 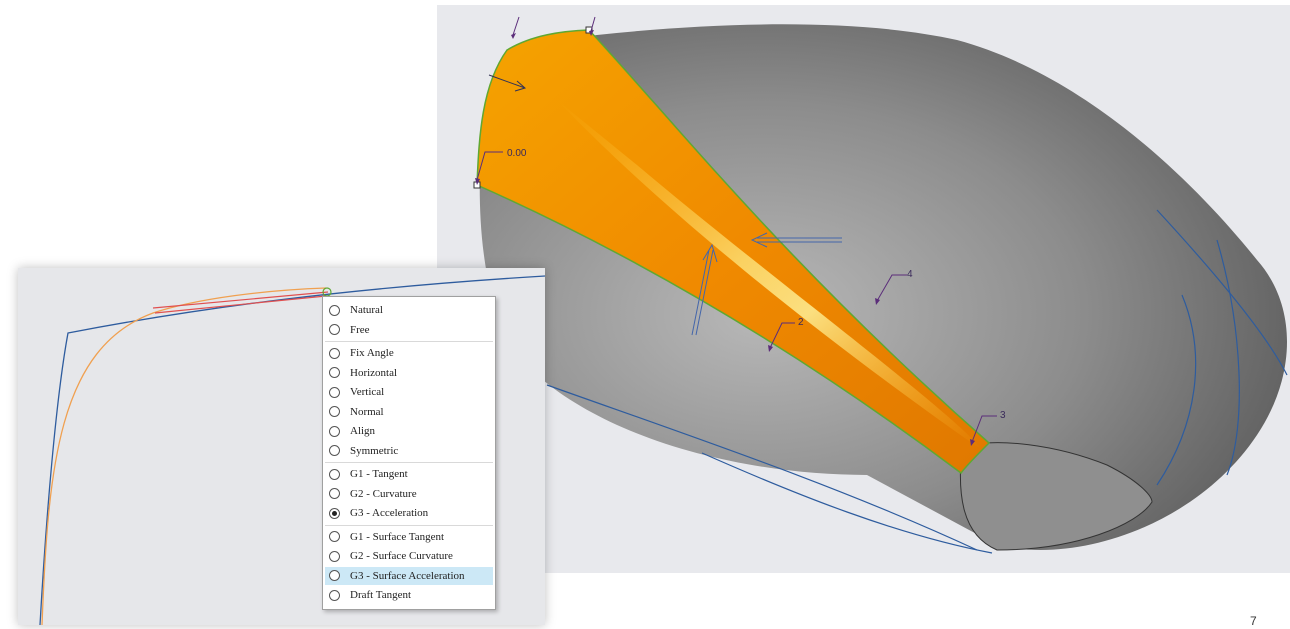 I want to click on menu-item-label: Symmetric, so click(x=374, y=450).